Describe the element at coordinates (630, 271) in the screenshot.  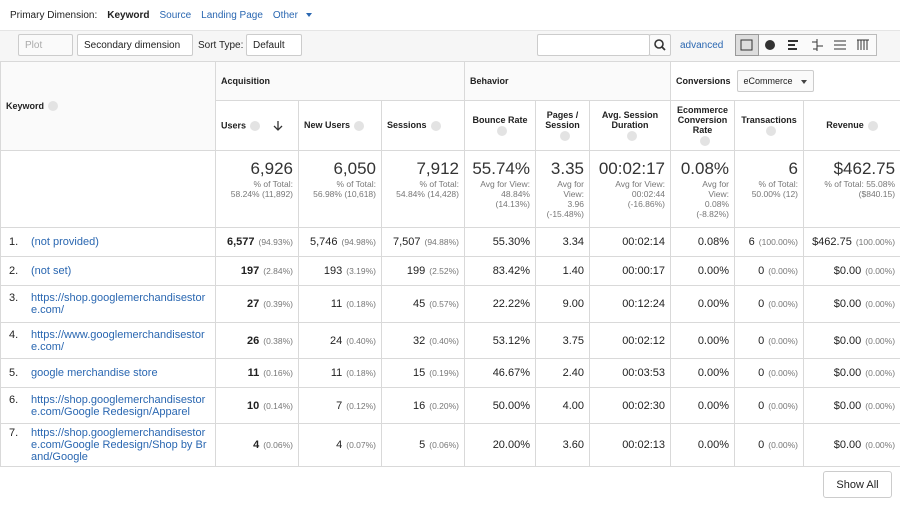
I see `metric-cell: 00:00:17` at that location.